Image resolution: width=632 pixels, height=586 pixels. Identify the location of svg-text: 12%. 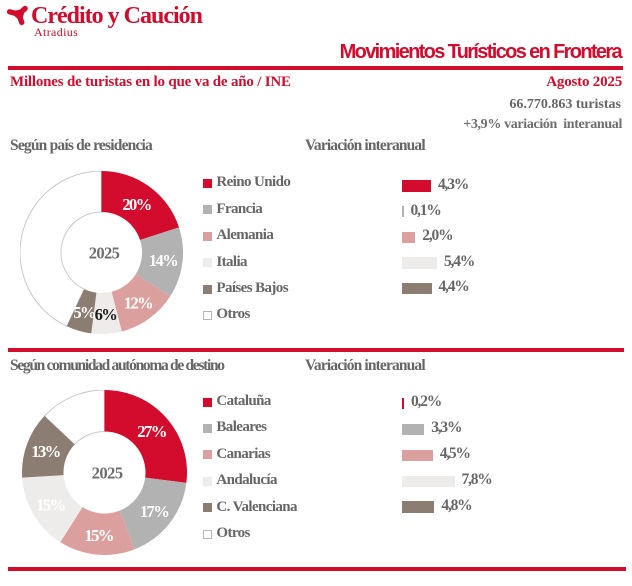
(138, 303).